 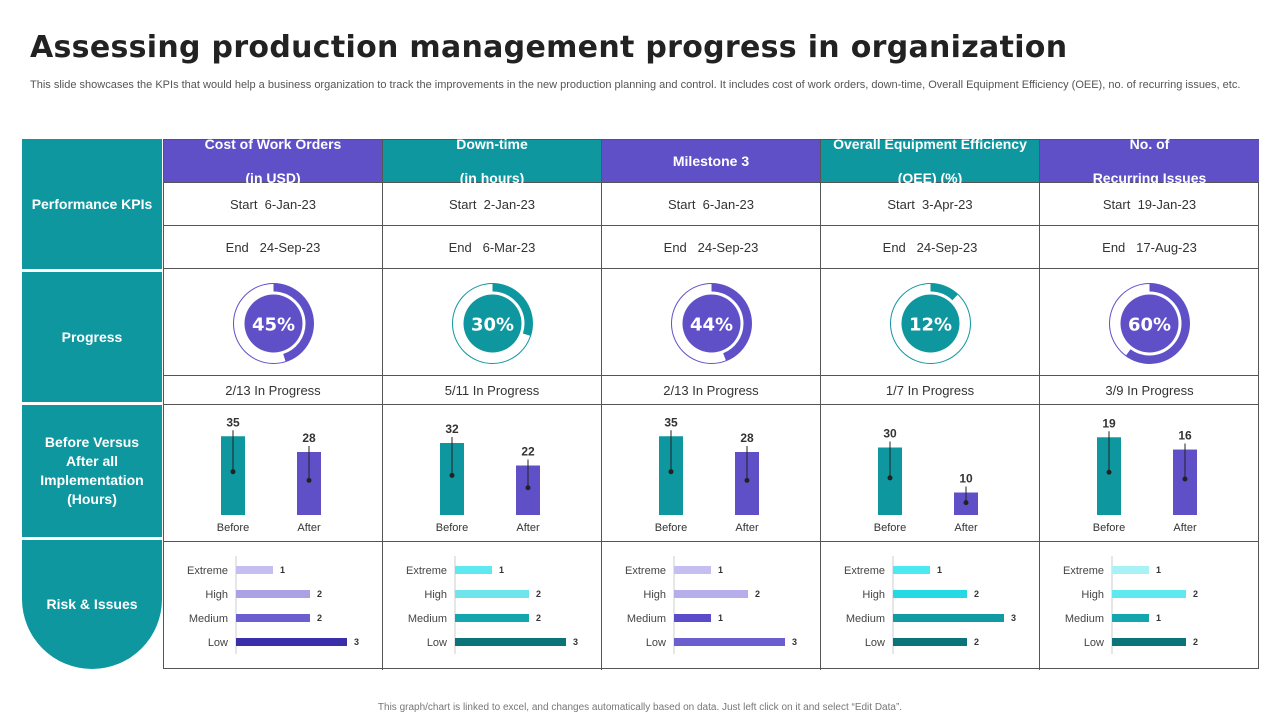 What do you see at coordinates (1185, 436) in the screenshot?
I see `bar-value-label: 16` at bounding box center [1185, 436].